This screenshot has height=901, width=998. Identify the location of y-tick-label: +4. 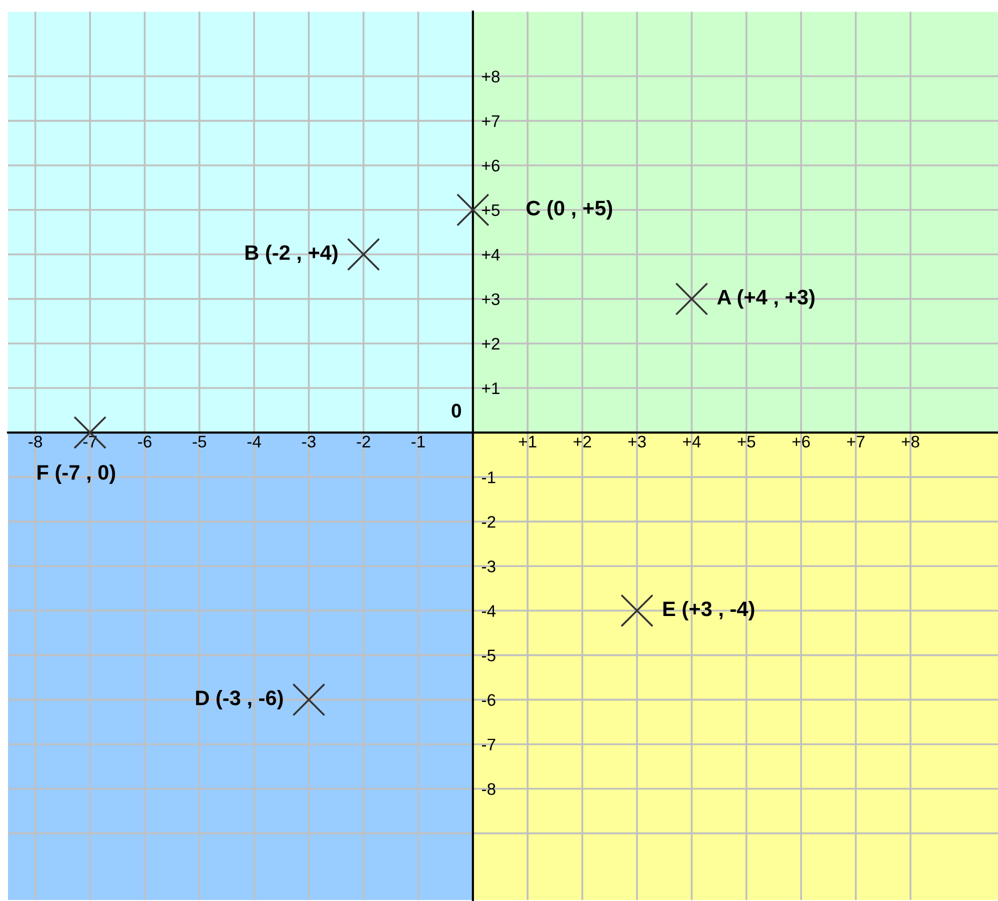
(491, 254).